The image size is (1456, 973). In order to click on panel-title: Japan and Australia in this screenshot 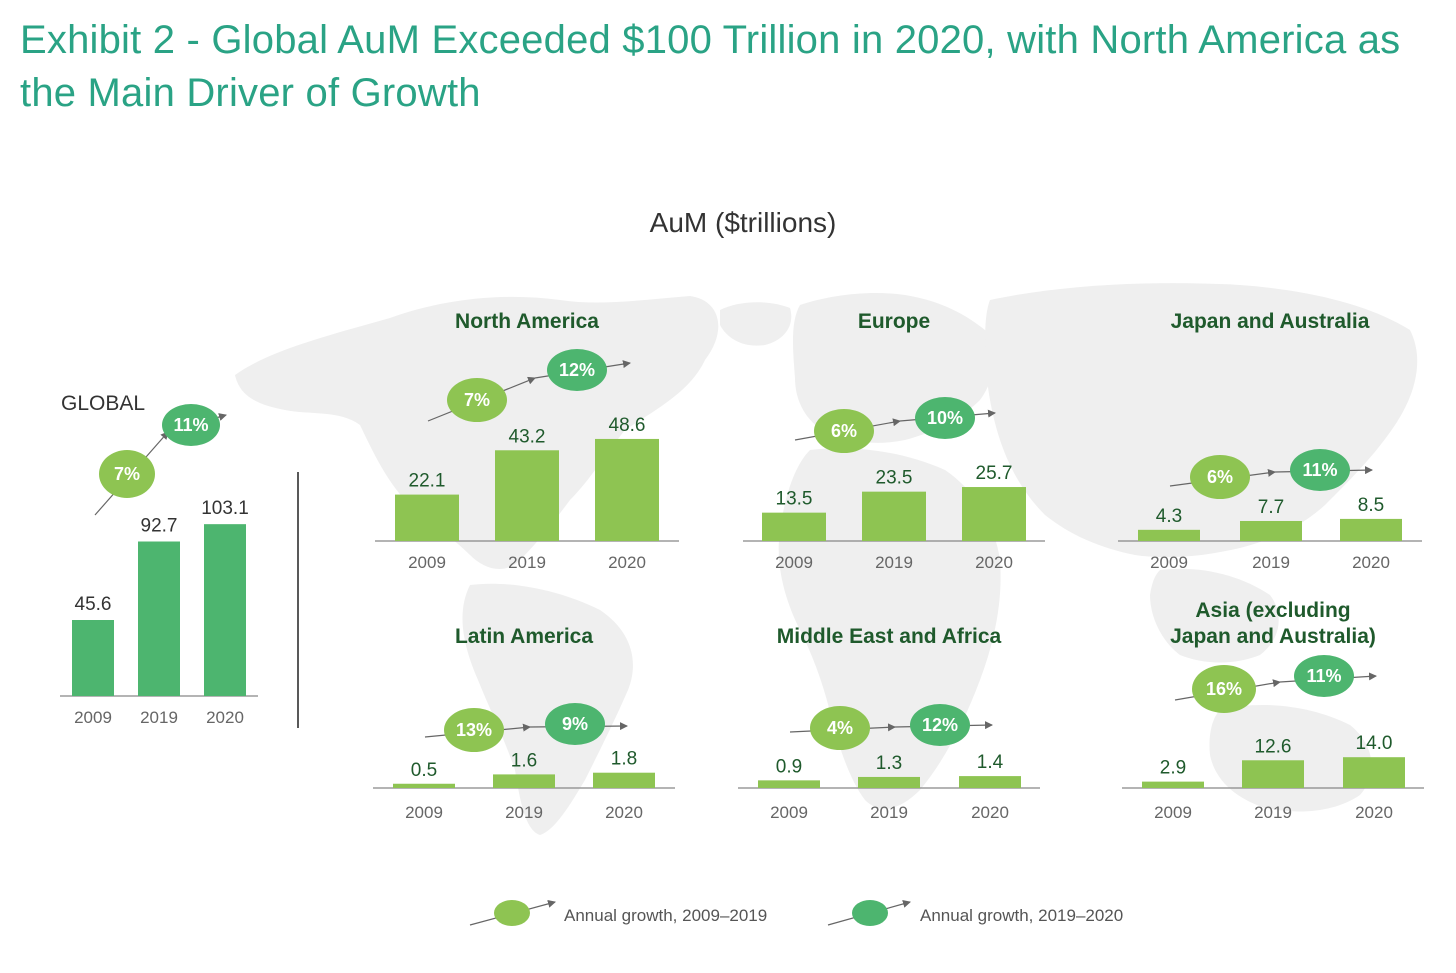, I will do `click(1270, 321)`.